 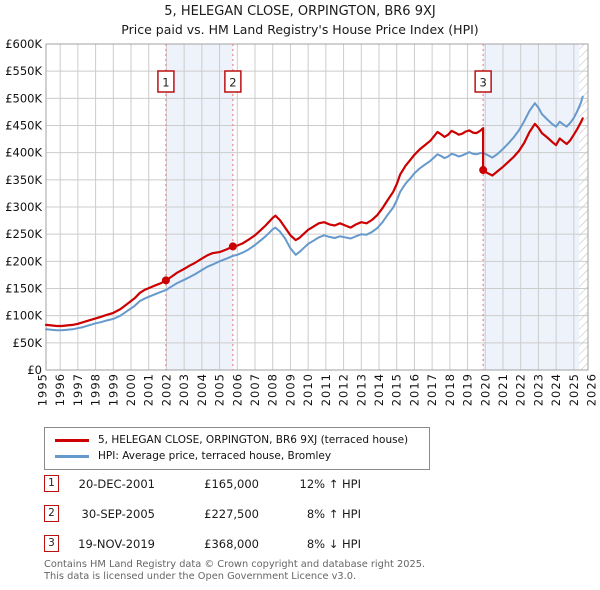 What do you see at coordinates (202, 483) in the screenshot?
I see `transaction-row-1: 1 20-DEC-2001 £165,000 12% ↑ HPI` at bounding box center [202, 483].